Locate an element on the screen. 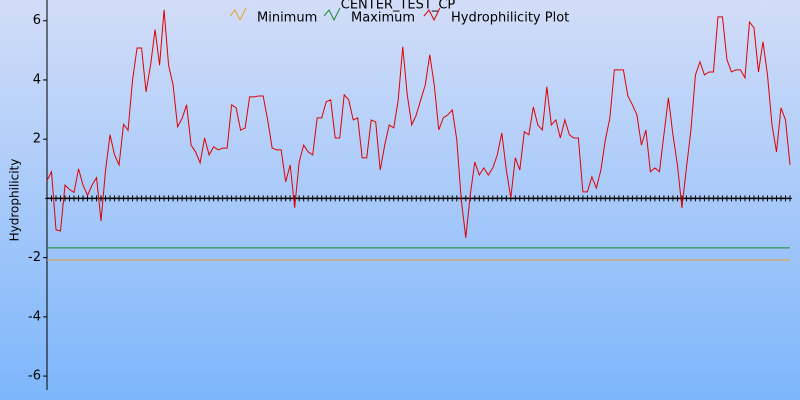 The height and width of the screenshot is (400, 800). y-tick-label: -4 is located at coordinates (34, 316).